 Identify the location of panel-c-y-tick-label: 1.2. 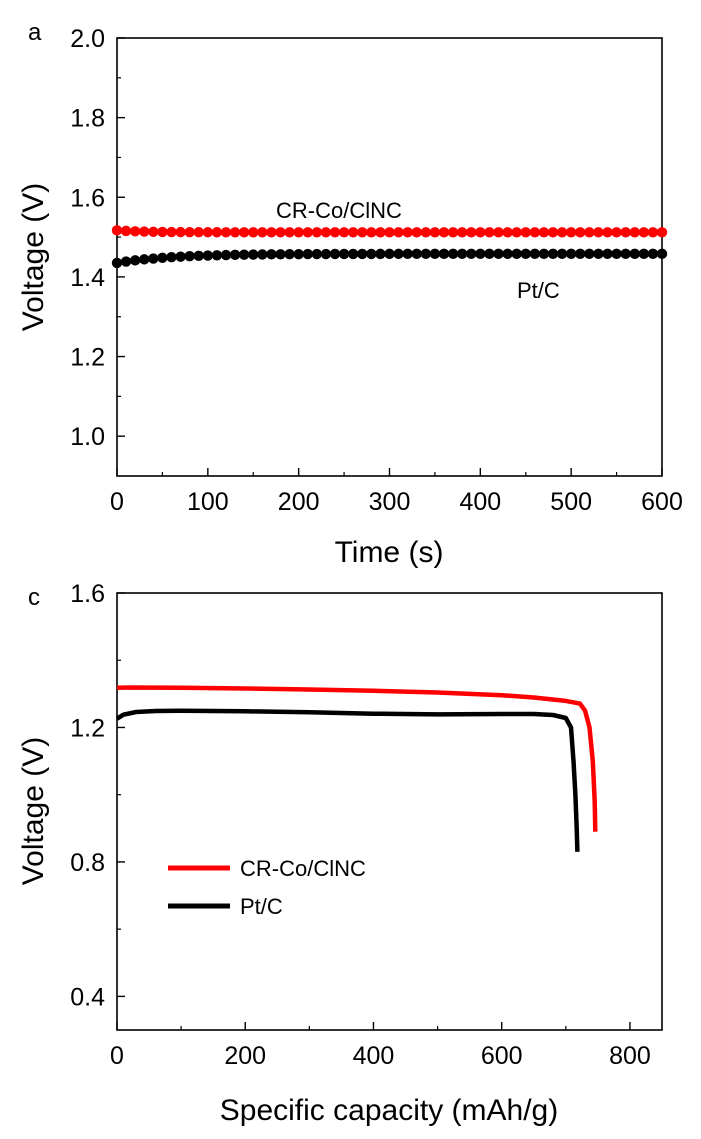
(87, 728).